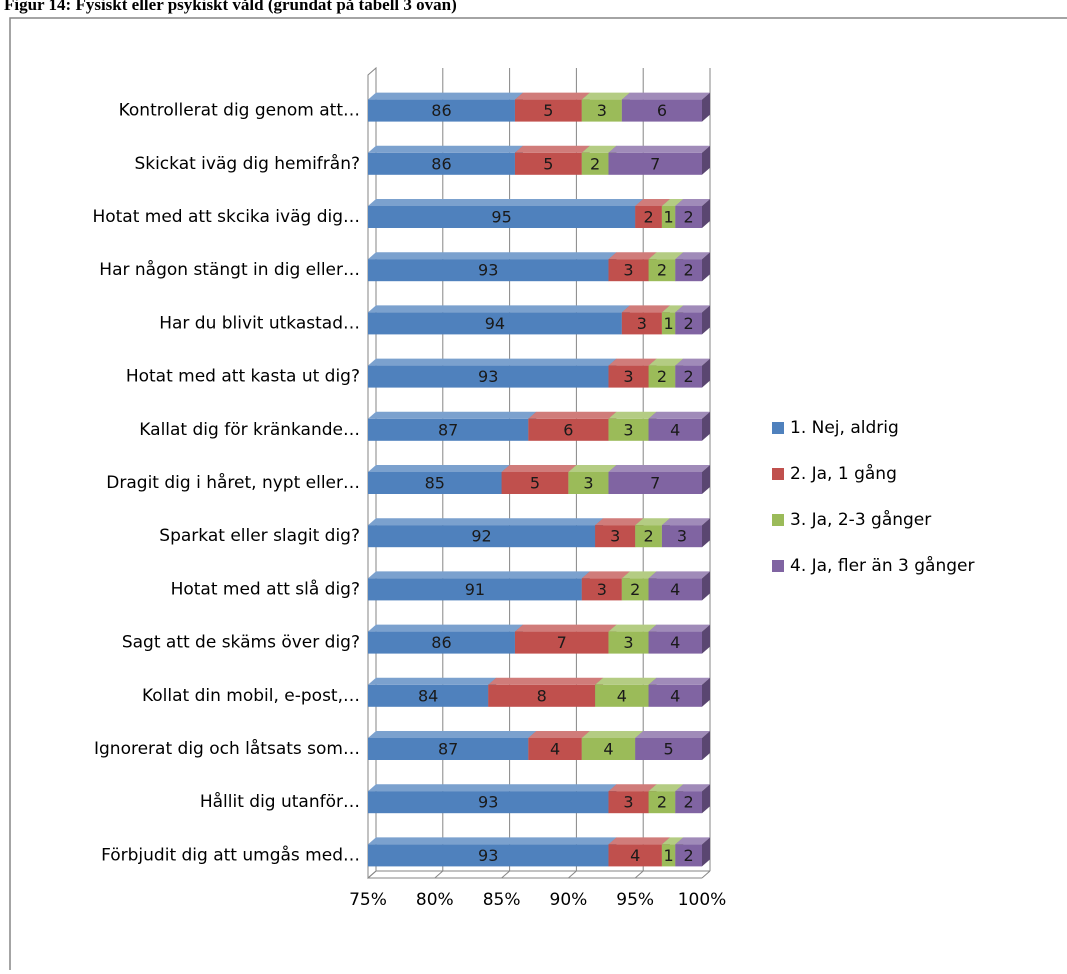 This screenshot has width=1067, height=974. What do you see at coordinates (481, 536) in the screenshot?
I see `value-label: 92` at bounding box center [481, 536].